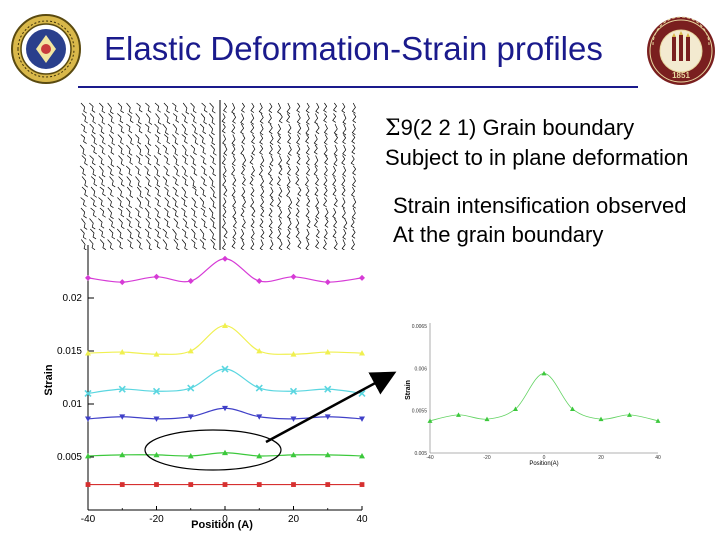  What do you see at coordinates (429, 458) in the screenshot?
I see `inset-x-tick-label: -40` at bounding box center [429, 458].